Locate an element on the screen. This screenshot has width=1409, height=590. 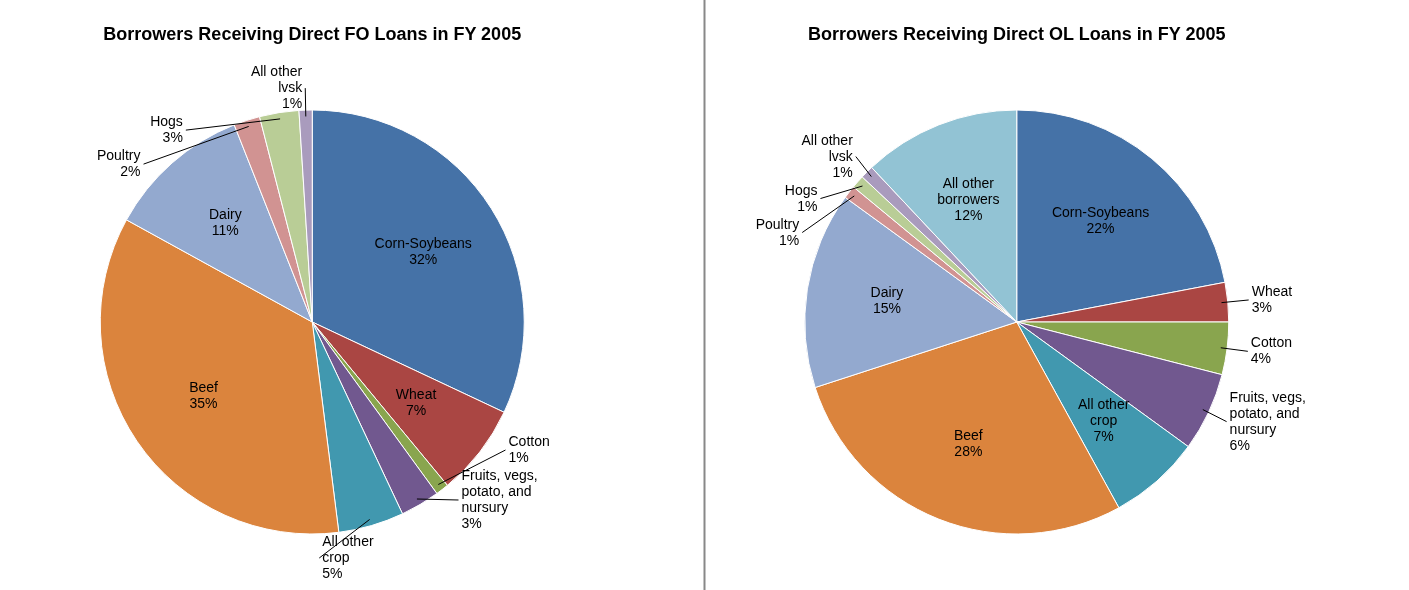
data-label: 32% is located at coordinates (423, 258).